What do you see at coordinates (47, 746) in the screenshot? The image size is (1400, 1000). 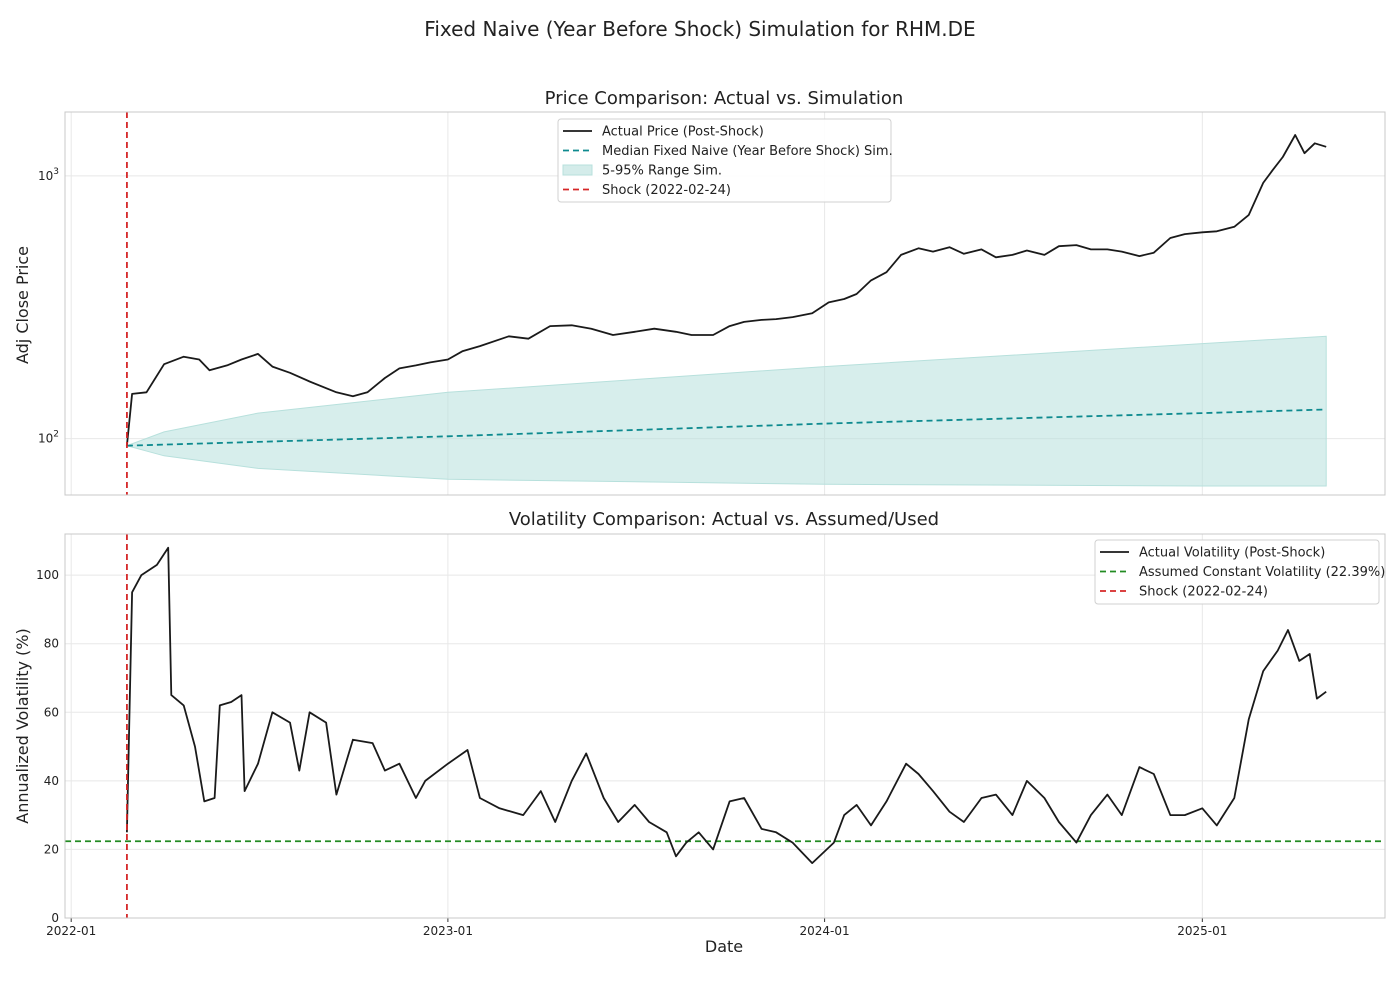 I see `volatility-y-ticks: 0 20 40 60 80 100` at bounding box center [47, 746].